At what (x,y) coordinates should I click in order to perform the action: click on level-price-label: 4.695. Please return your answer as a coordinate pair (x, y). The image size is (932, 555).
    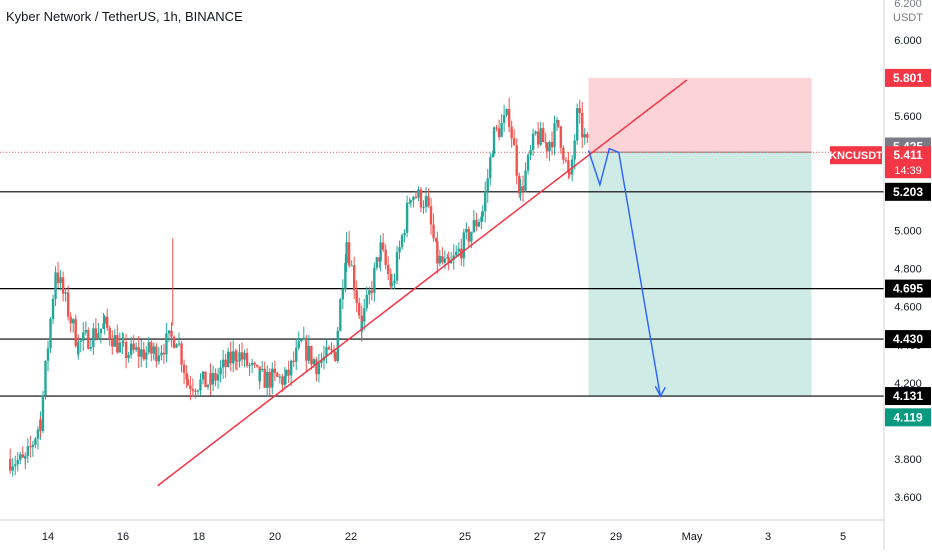
    Looking at the image, I should click on (908, 289).